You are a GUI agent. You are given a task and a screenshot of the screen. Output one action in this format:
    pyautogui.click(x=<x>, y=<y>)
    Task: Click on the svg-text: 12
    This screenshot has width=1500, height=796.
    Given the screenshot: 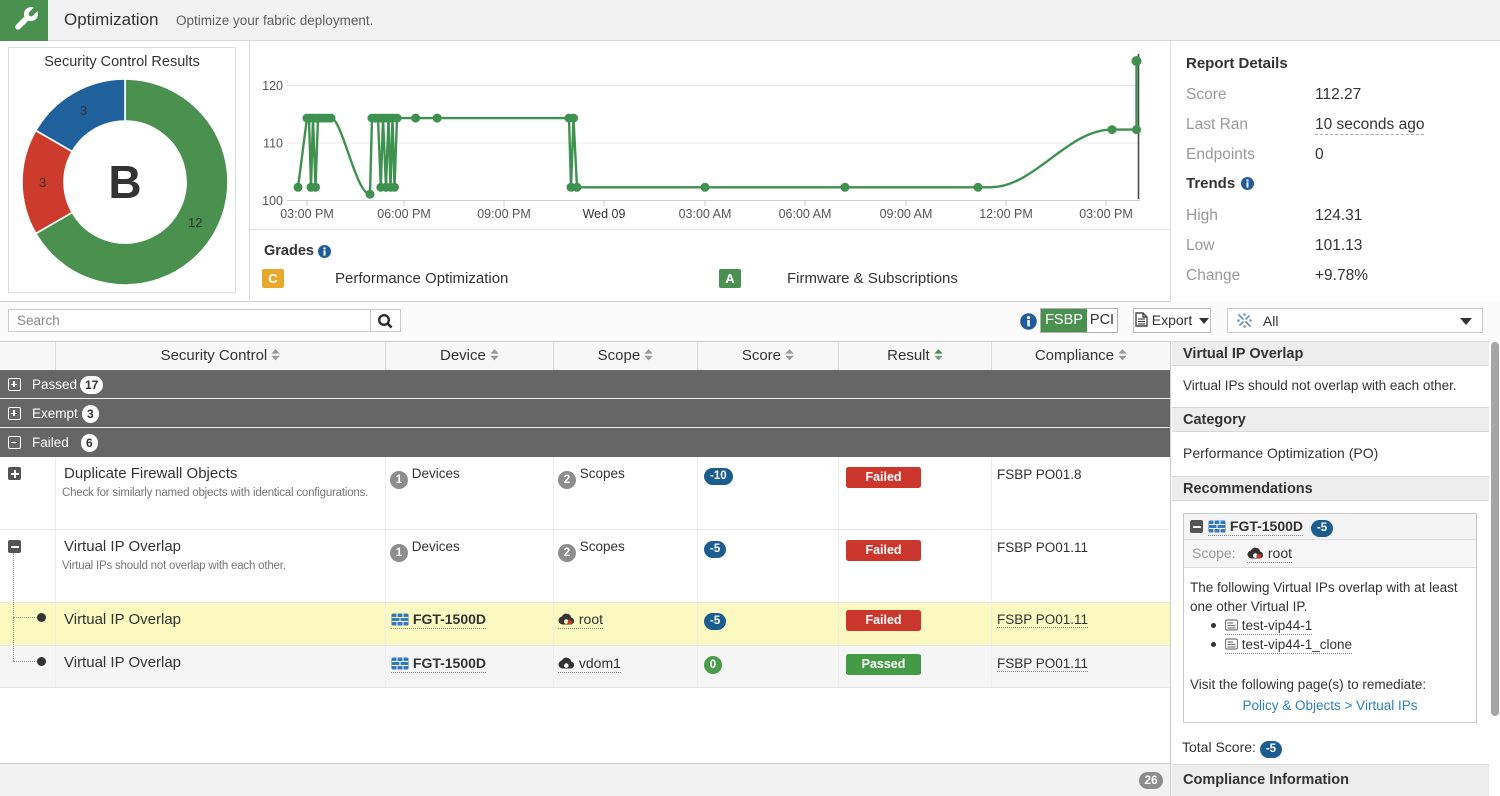 What is the action you would take?
    pyautogui.click(x=195, y=222)
    